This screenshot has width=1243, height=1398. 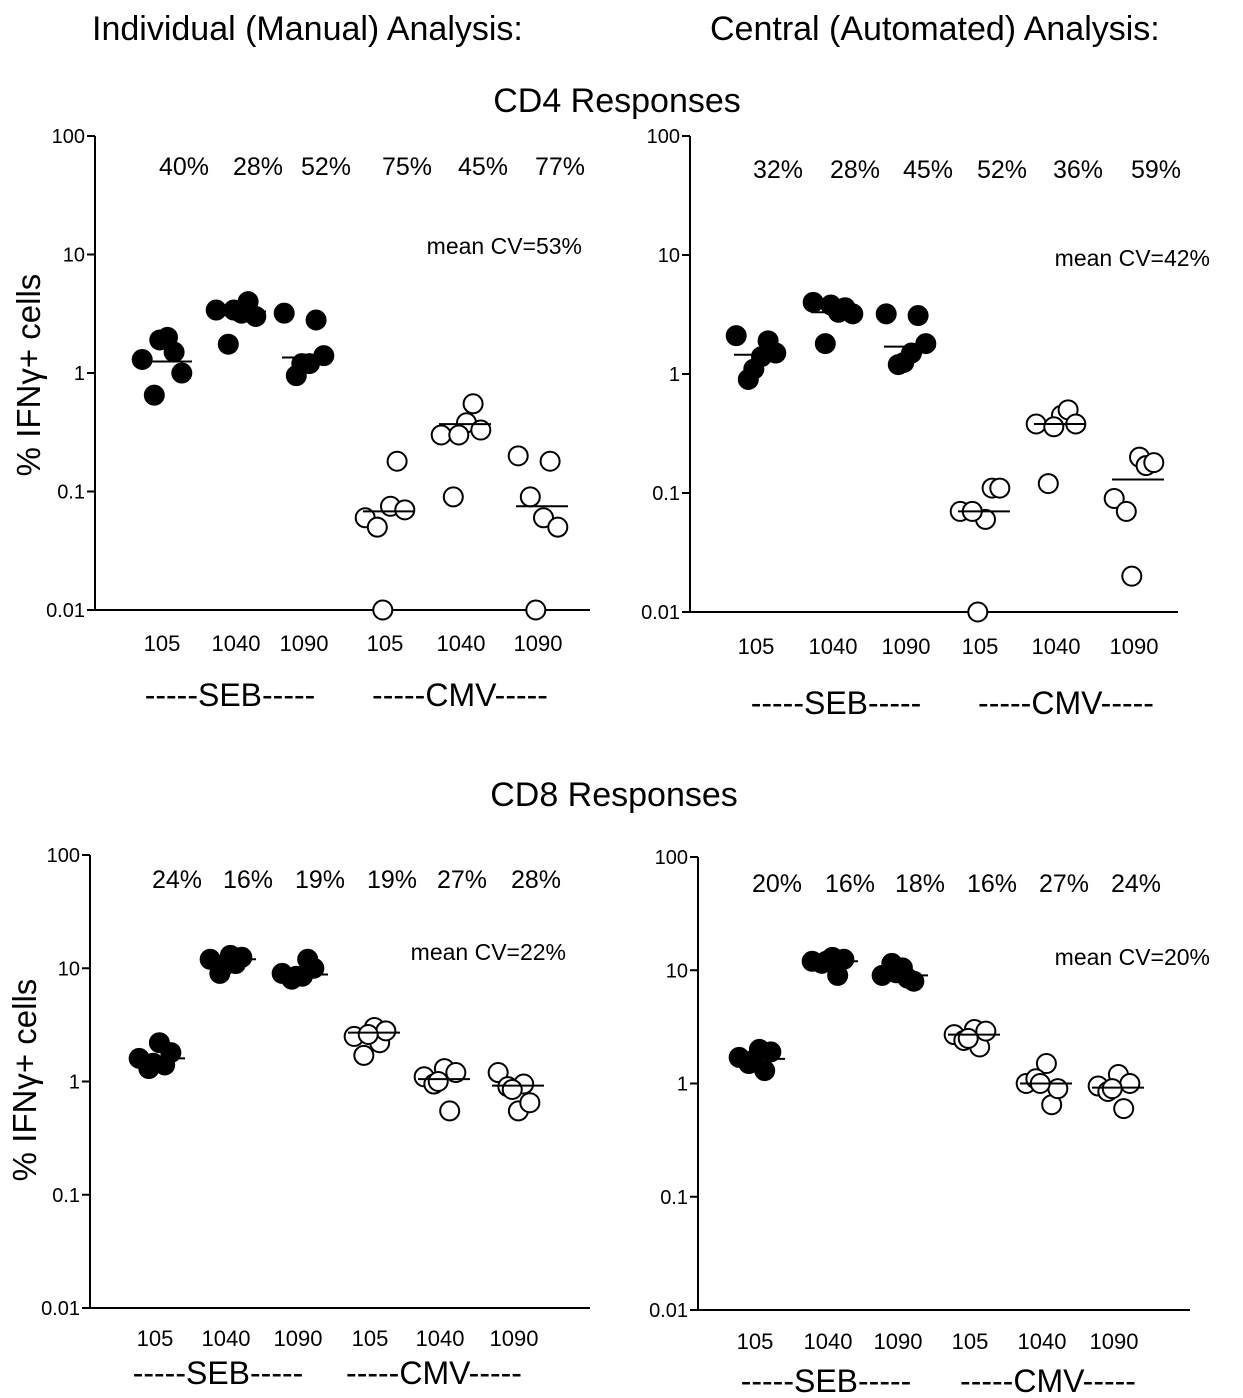 I want to click on cv-label: 24%, so click(x=177, y=880).